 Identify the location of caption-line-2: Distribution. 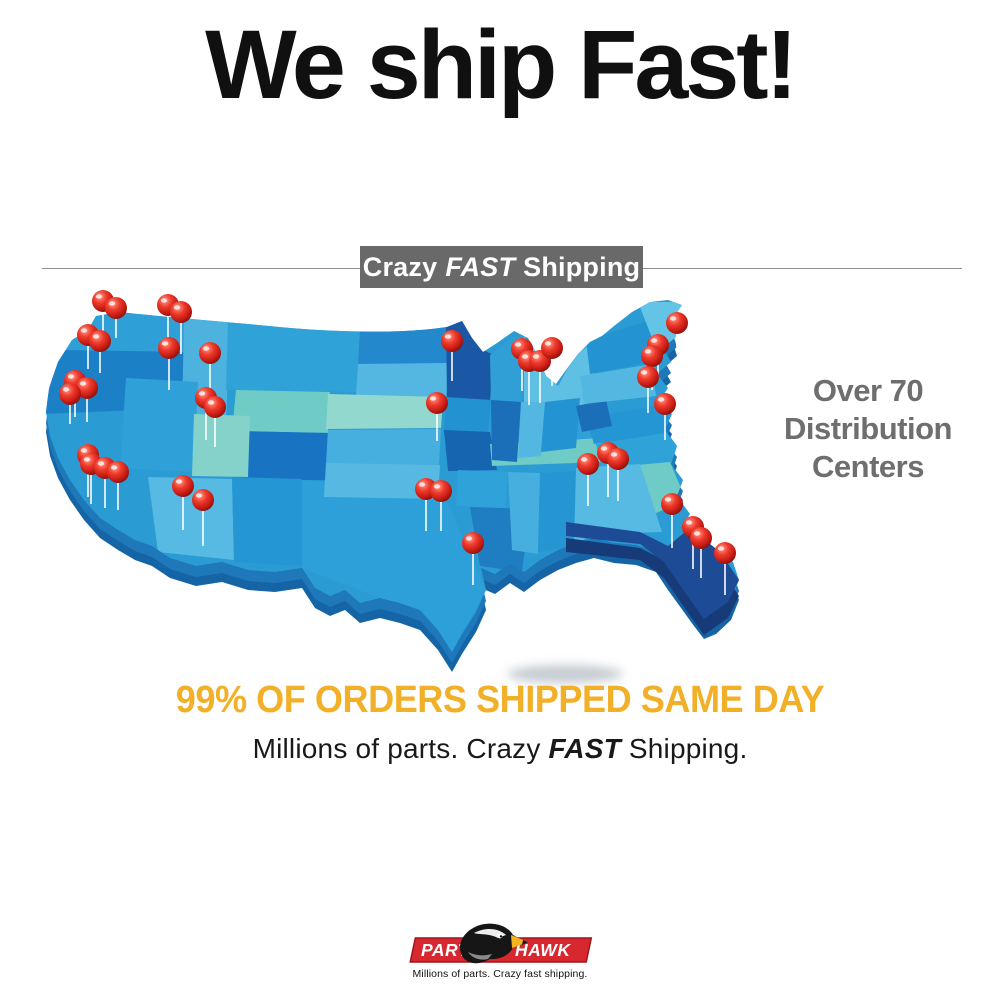
(868, 428).